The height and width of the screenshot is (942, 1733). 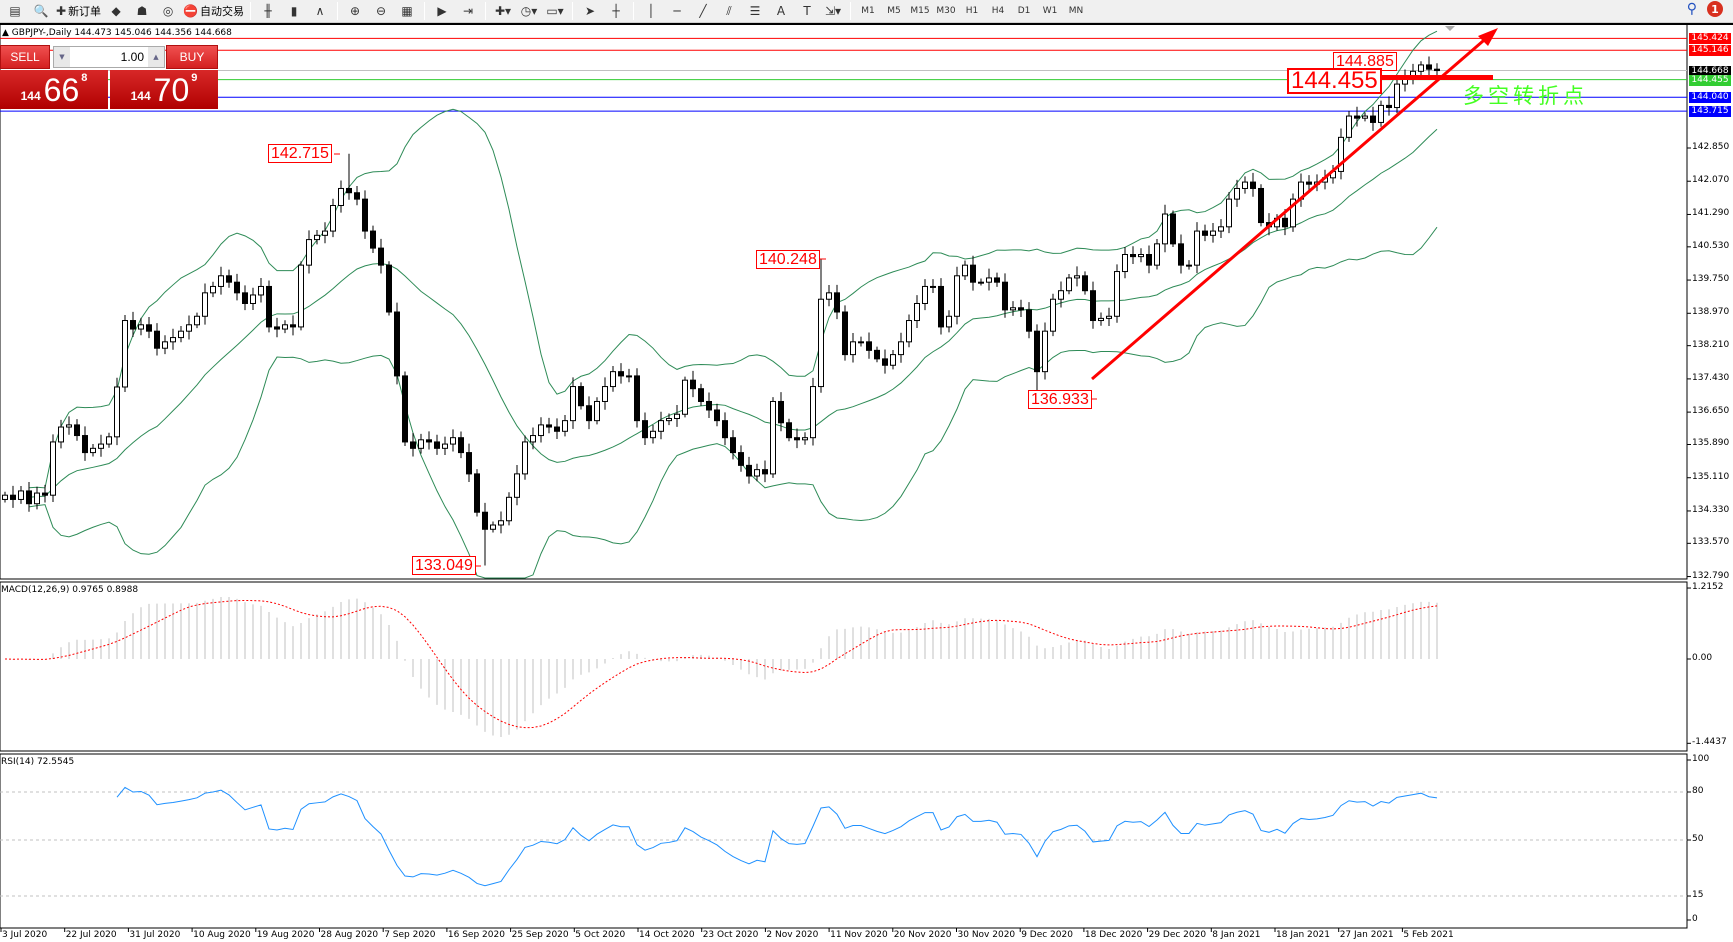 What do you see at coordinates (116, 11) in the screenshot?
I see `market-watch-button: ◆` at bounding box center [116, 11].